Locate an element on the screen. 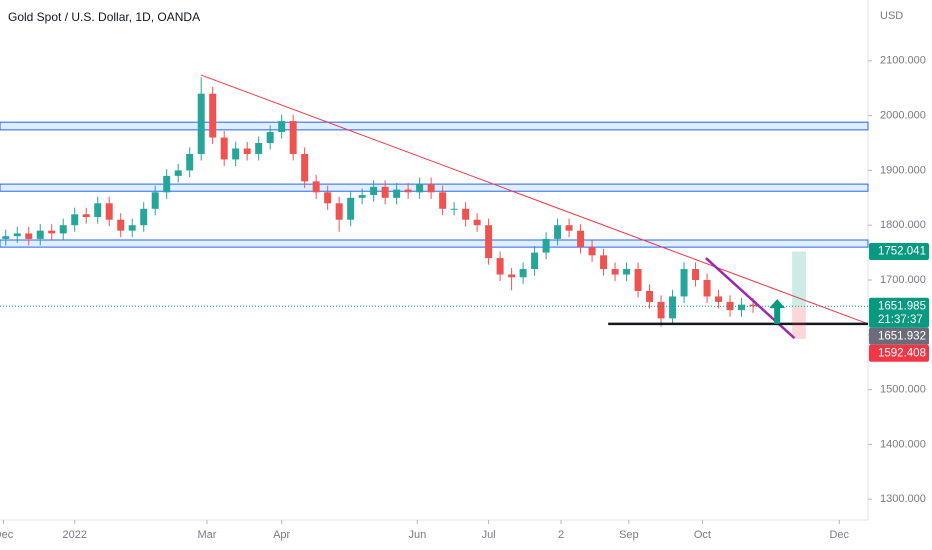 The width and height of the screenshot is (932, 550). arrow is located at coordinates (777, 311).